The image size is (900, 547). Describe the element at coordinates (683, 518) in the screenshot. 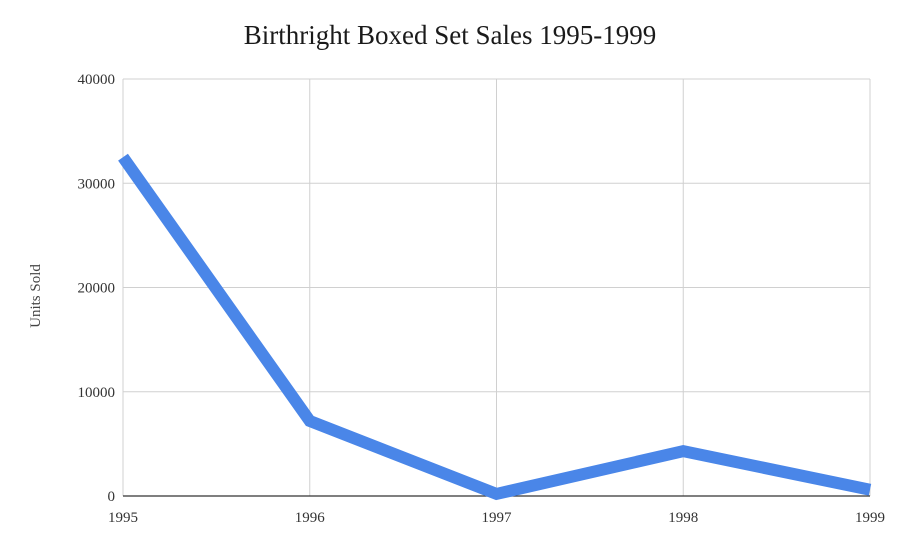

I see `x-tick-label: 1998` at that location.